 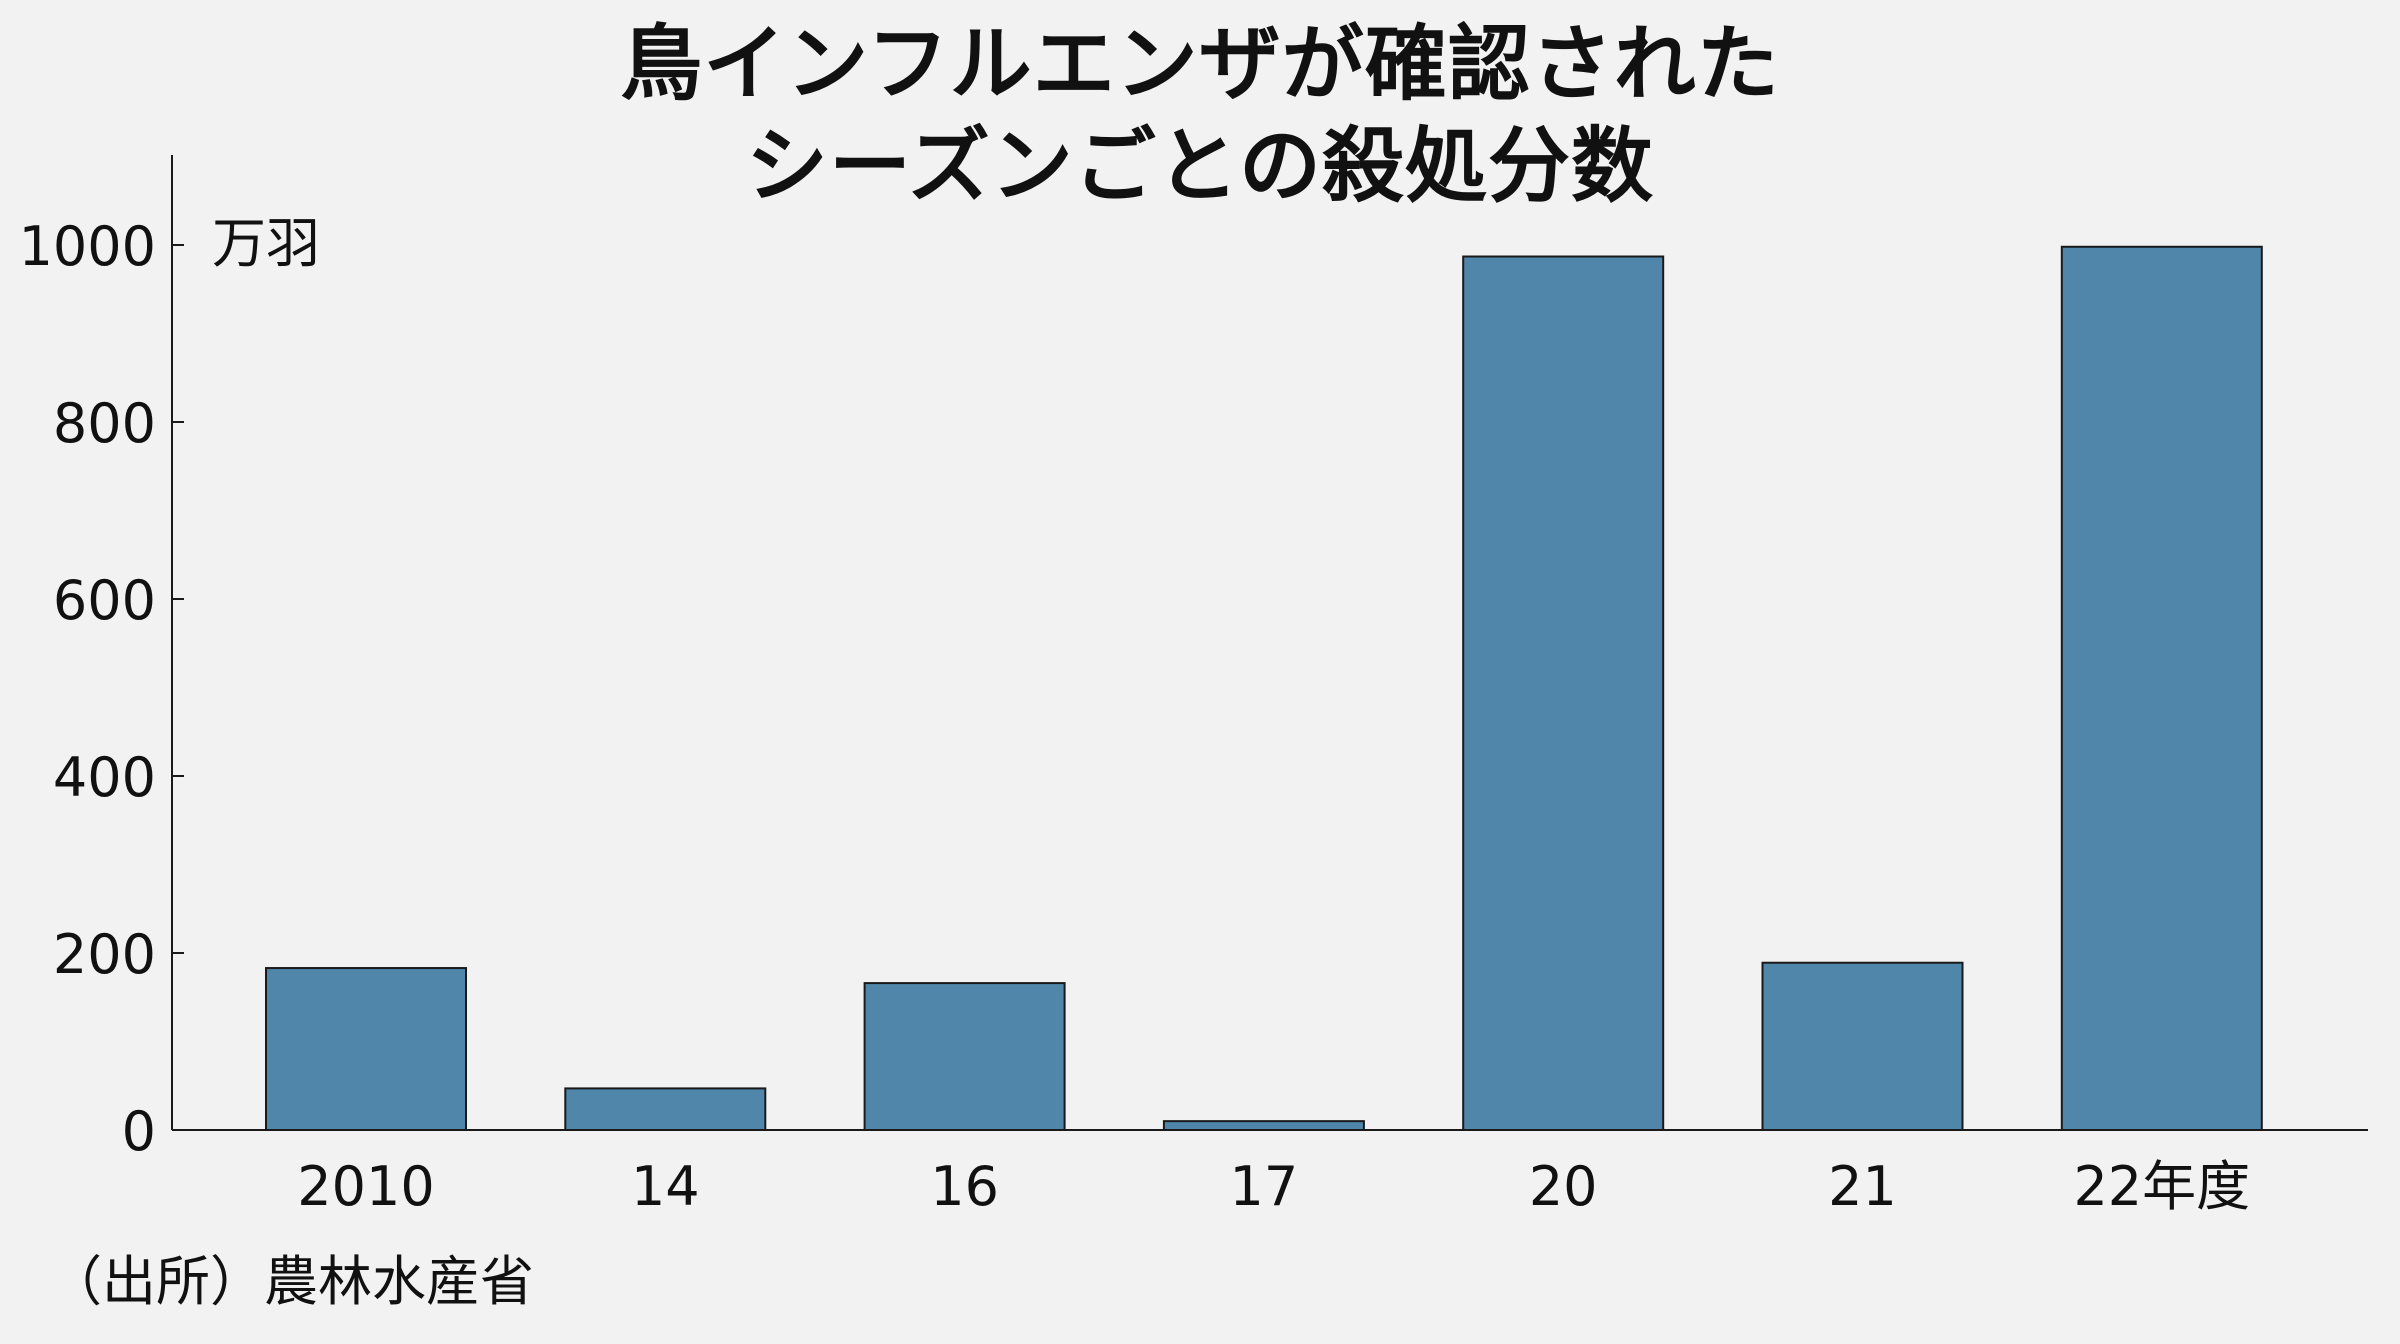 What do you see at coordinates (2161, 1186) in the screenshot?
I see `x-tick-label: 22年度` at bounding box center [2161, 1186].